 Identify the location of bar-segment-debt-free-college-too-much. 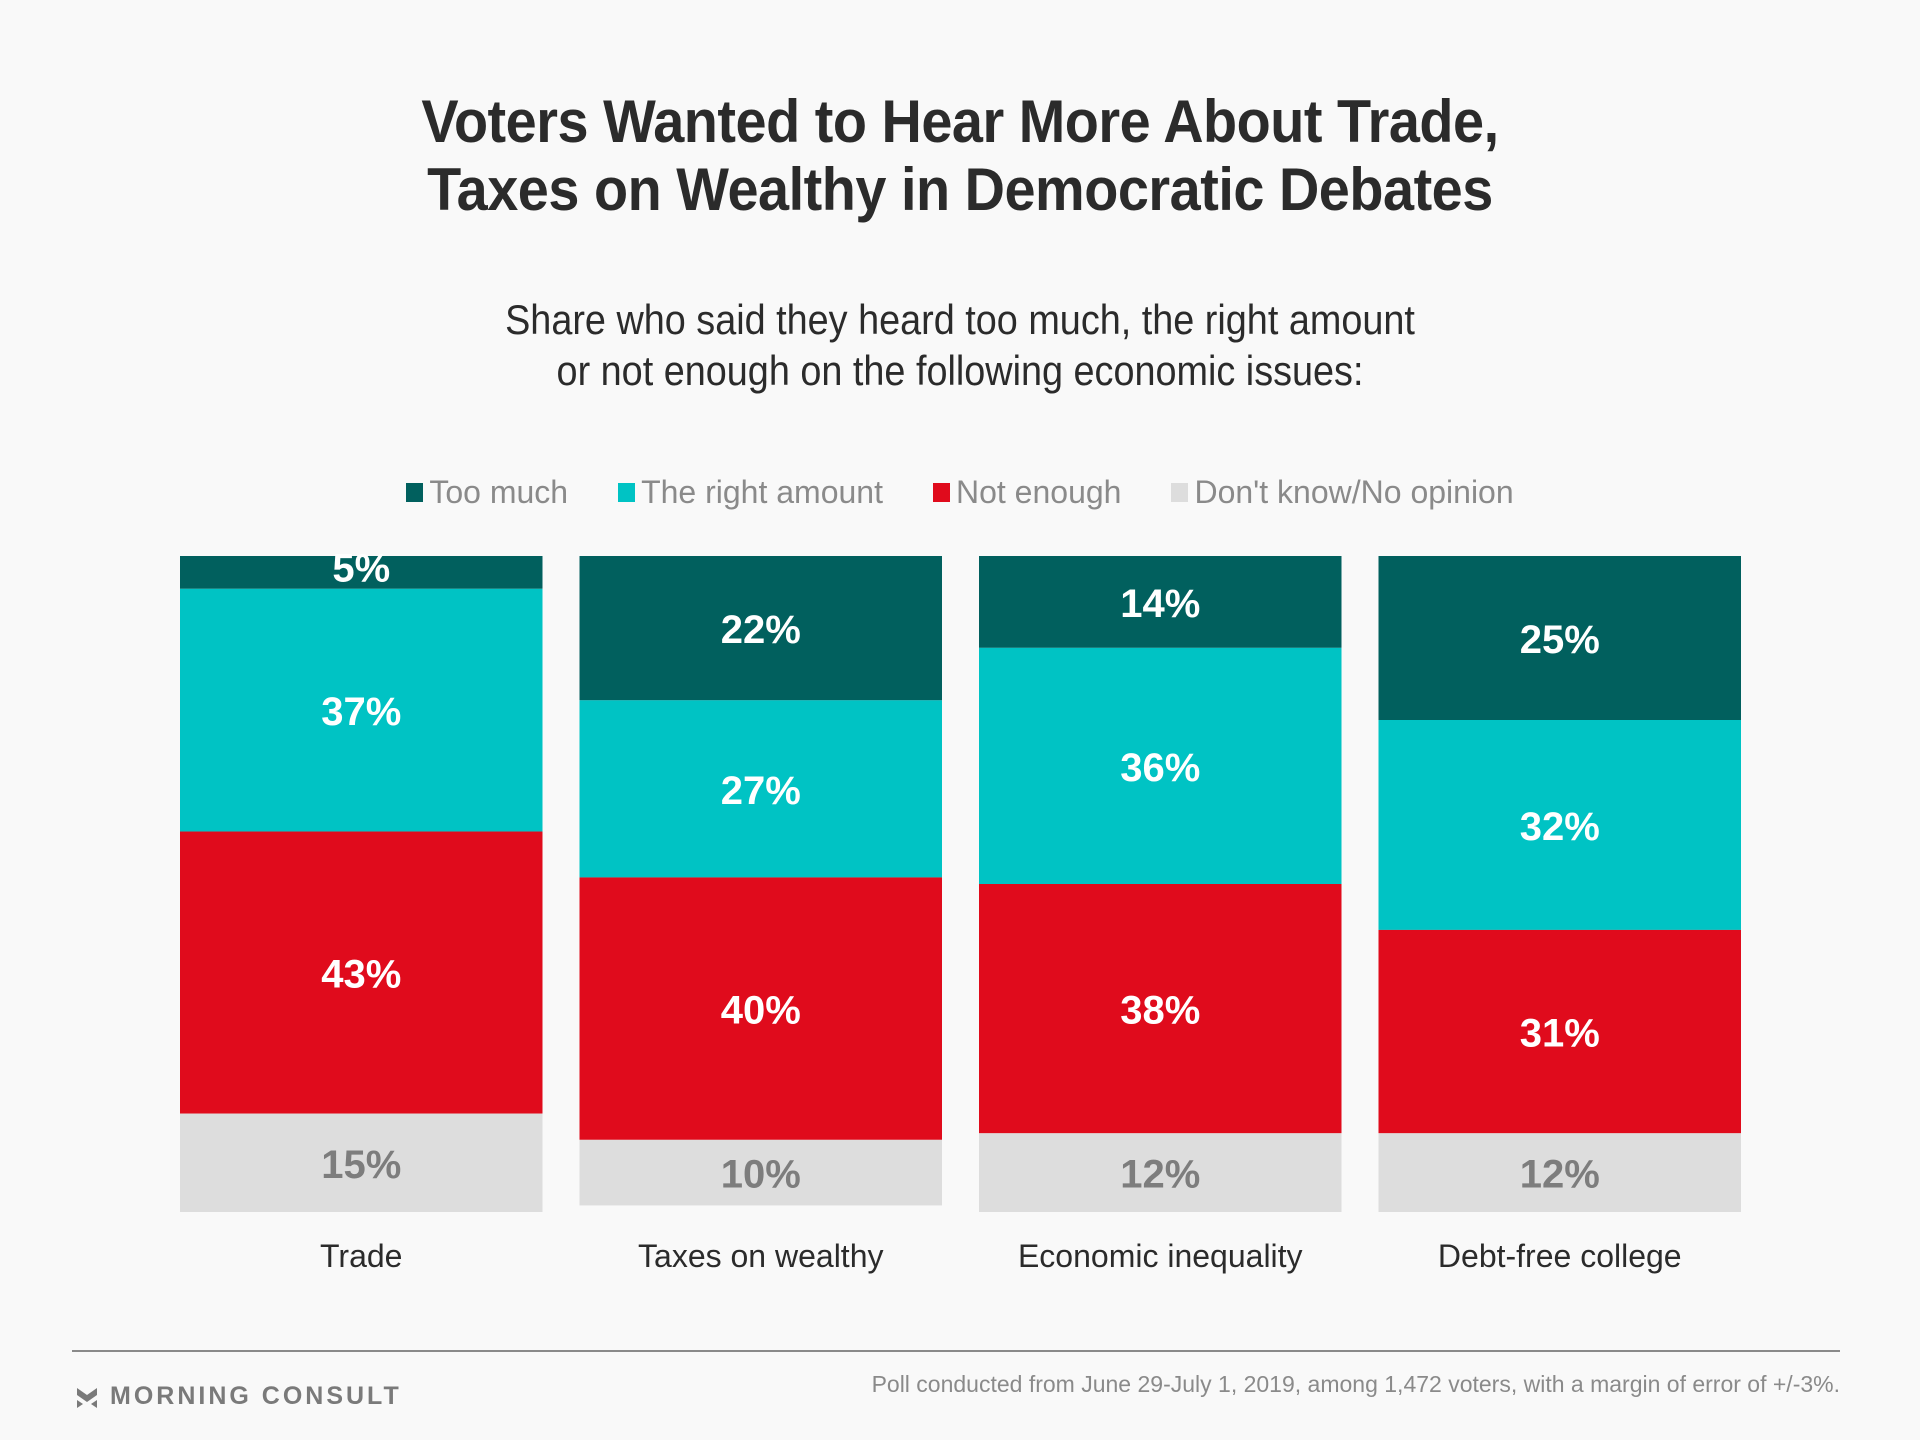
(1559, 638).